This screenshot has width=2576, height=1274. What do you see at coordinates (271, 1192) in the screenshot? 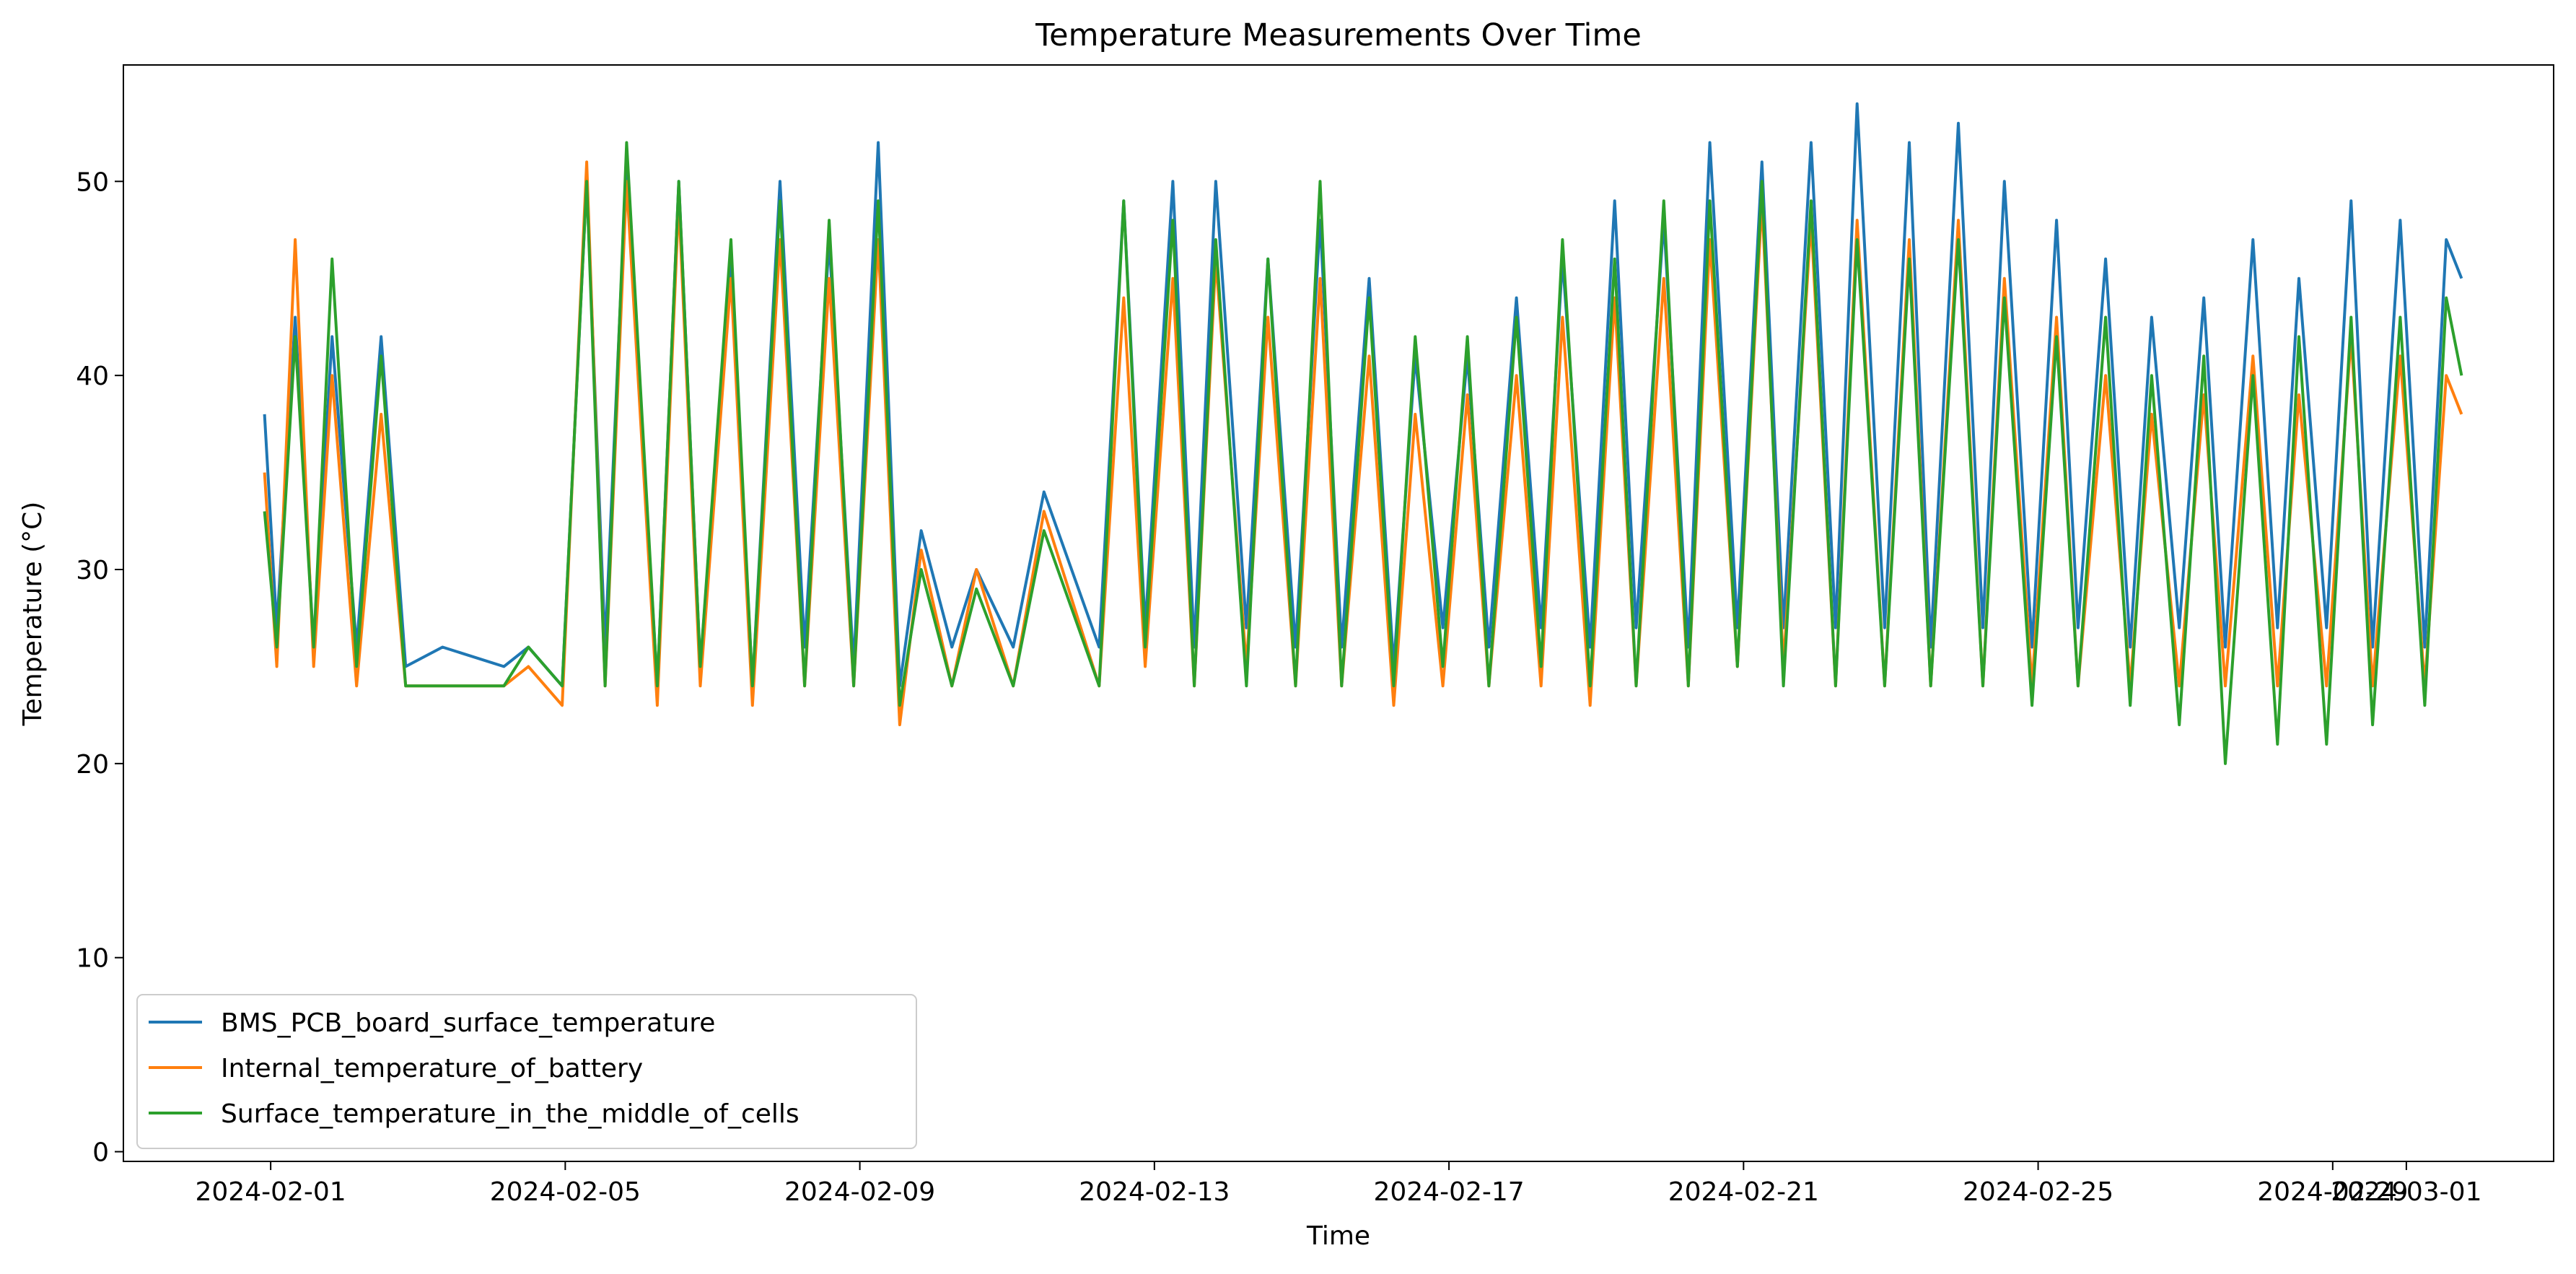
I see `x-tick-label: 2024-02-01` at bounding box center [271, 1192].